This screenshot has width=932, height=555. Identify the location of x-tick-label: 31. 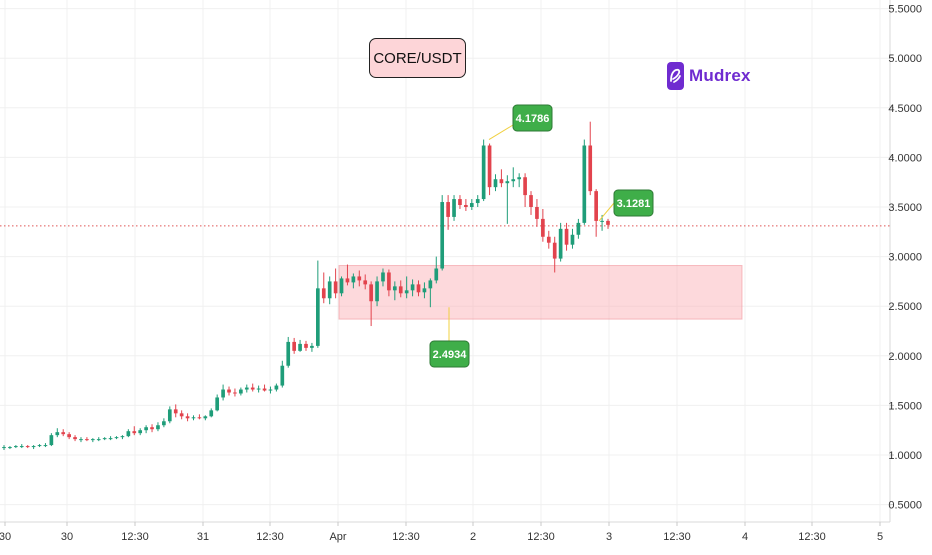
(203, 537).